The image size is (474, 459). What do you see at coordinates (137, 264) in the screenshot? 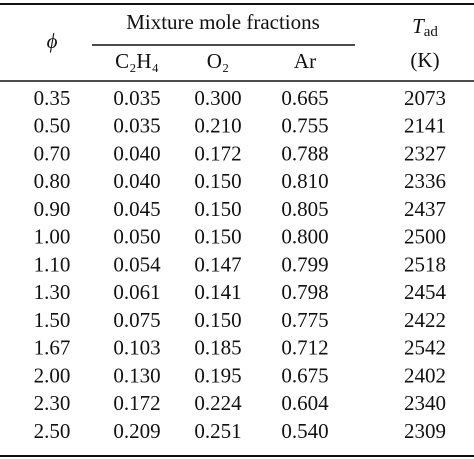
I see `cell: 0.054` at bounding box center [137, 264].